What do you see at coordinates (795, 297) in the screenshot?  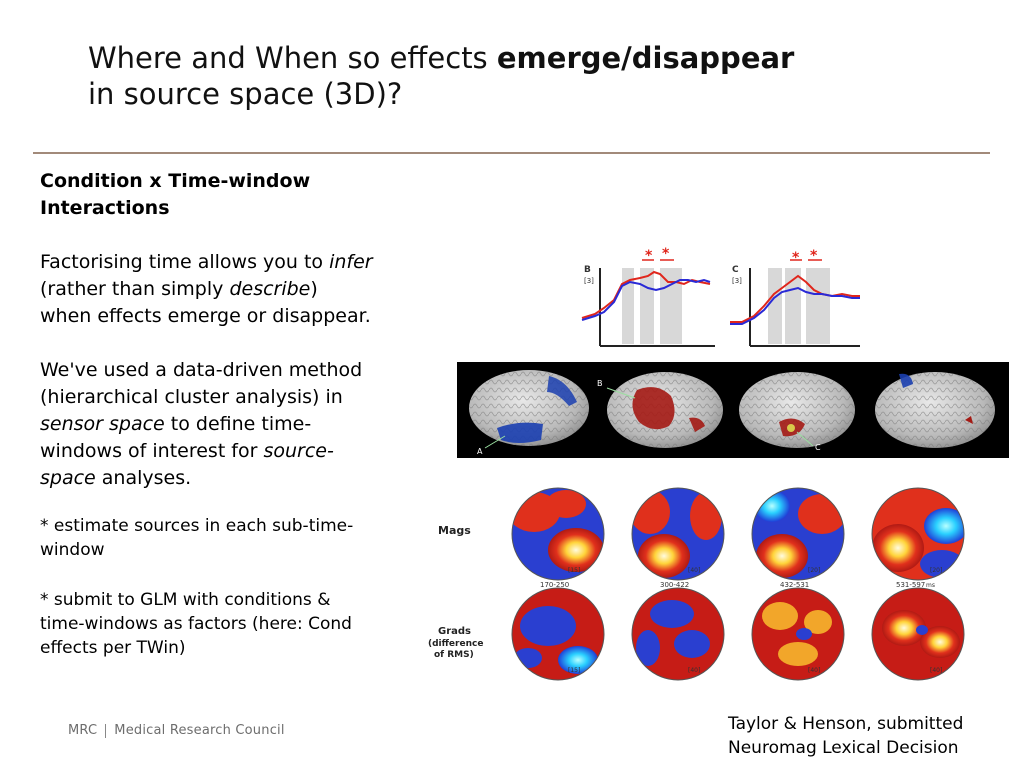 I see `plot-c: C [3] * *` at bounding box center [795, 297].